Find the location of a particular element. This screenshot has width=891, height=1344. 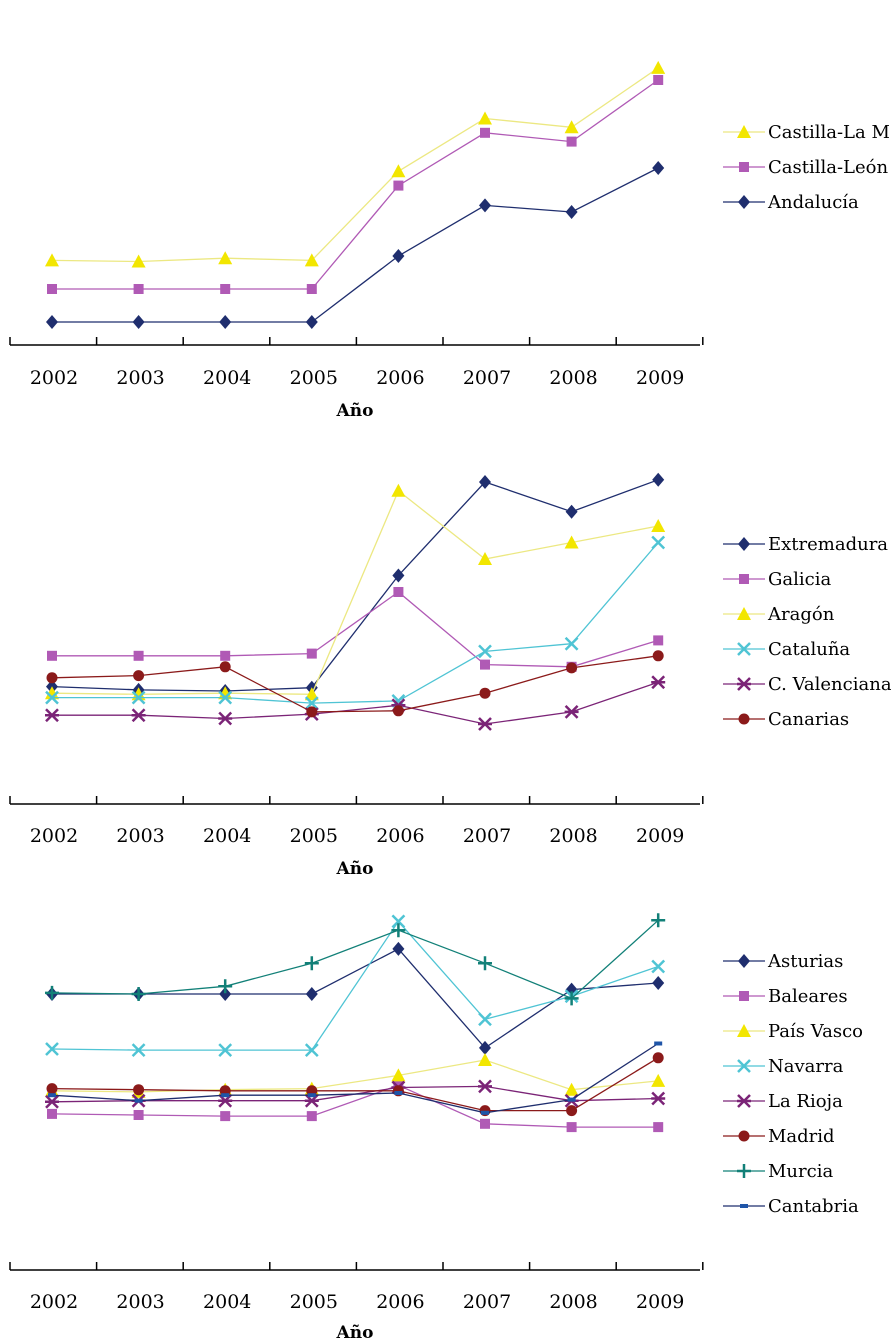

legend-label: Asturias is located at coordinates (805, 961).